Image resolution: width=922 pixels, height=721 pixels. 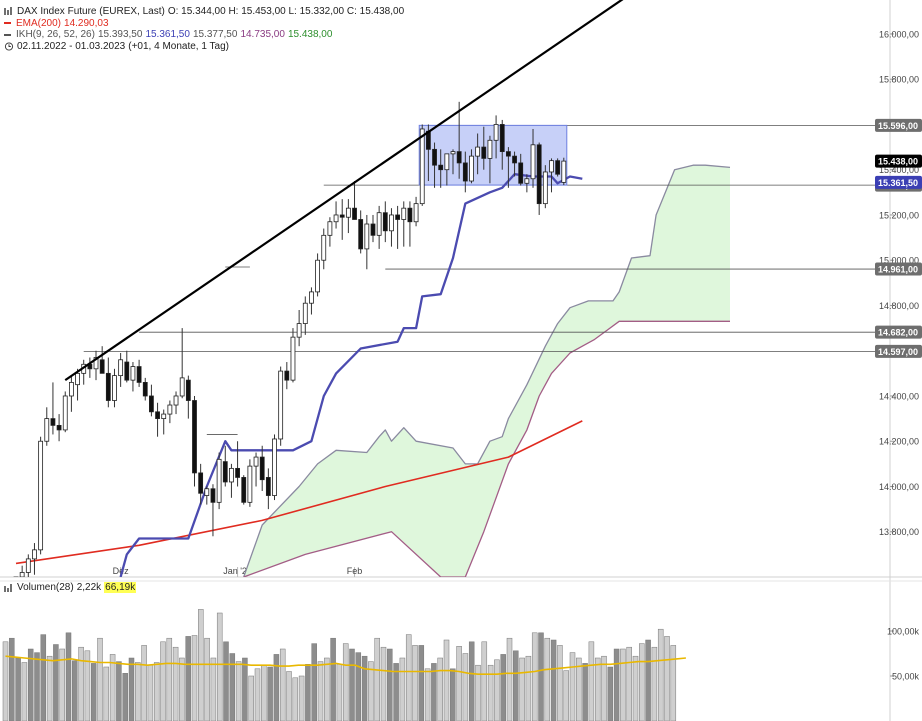 I want to click on volume-average-line, so click(x=345, y=665).